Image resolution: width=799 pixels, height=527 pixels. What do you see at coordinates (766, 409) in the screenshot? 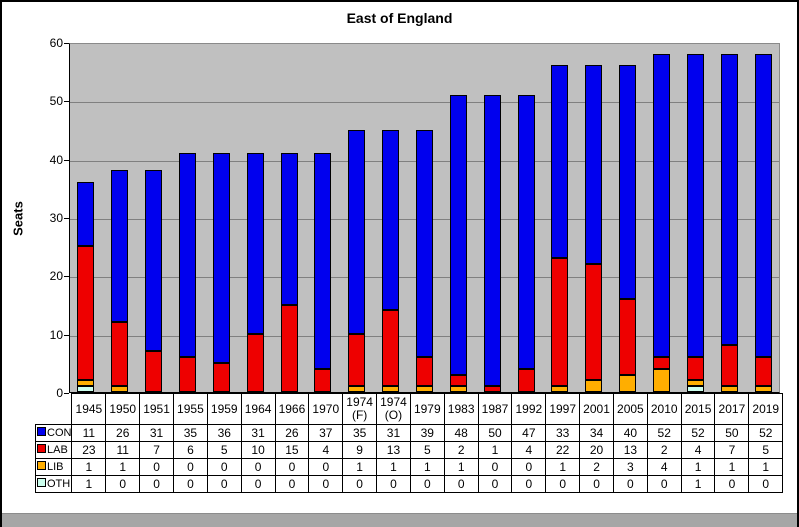
I see `year-header-cell: 2019` at bounding box center [766, 409].